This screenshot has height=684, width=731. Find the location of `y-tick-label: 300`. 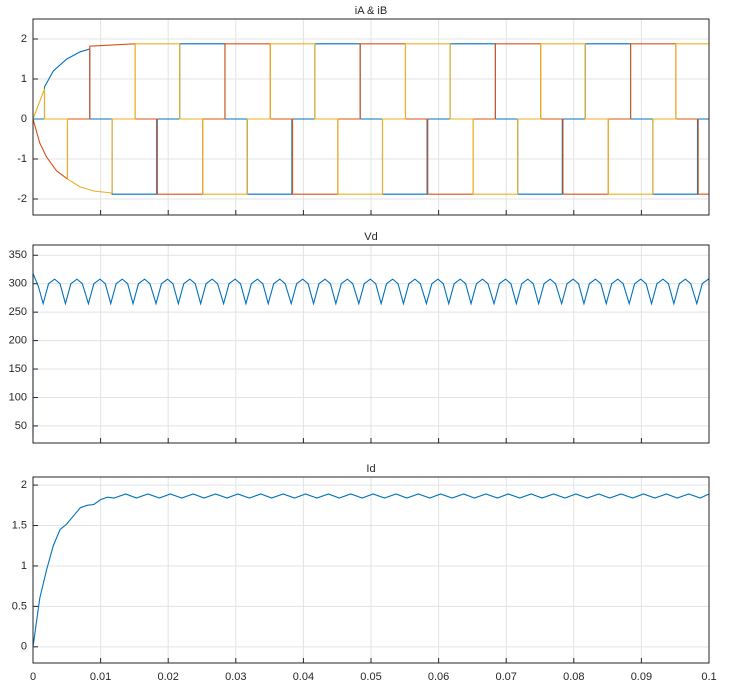

y-tick-label: 300 is located at coordinates (18, 284).